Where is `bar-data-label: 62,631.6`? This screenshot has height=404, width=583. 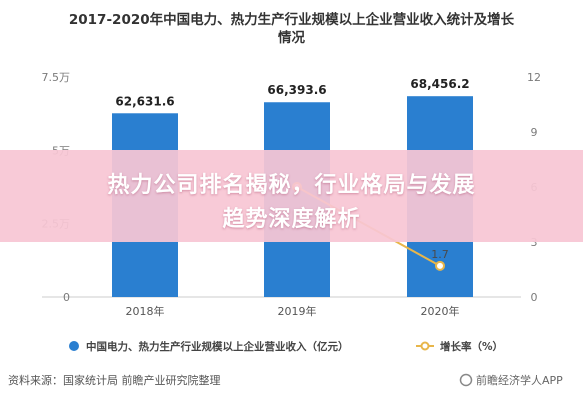
bar-data-label: 62,631.6 is located at coordinates (144, 101).